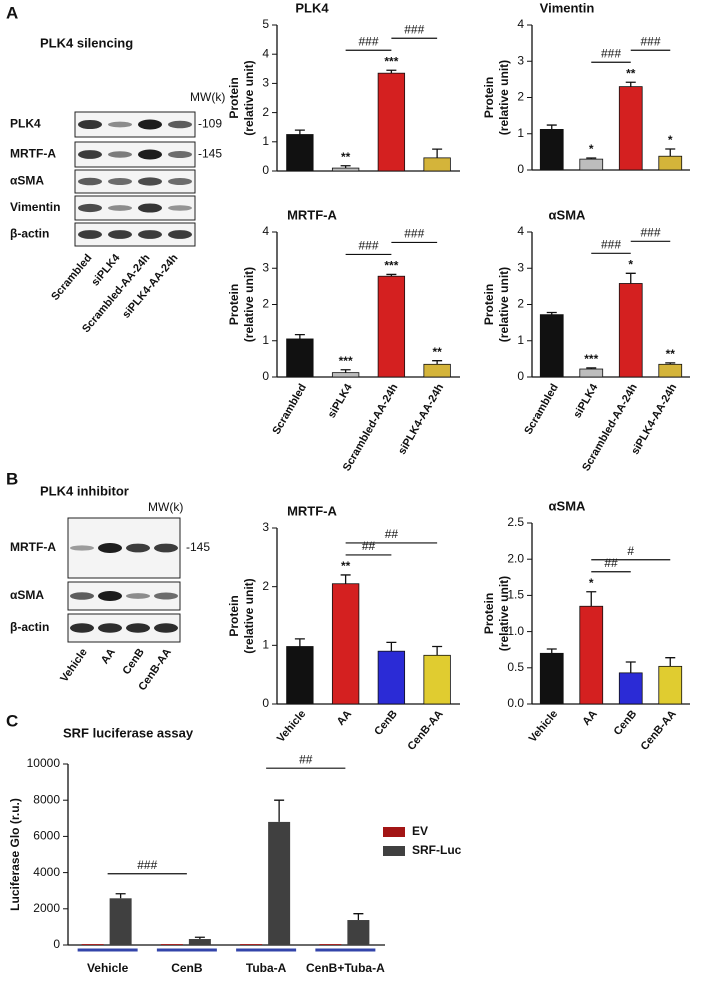 The width and height of the screenshot is (705, 987). What do you see at coordinates (165, 507) in the screenshot?
I see `mw-header: MW(k)` at bounding box center [165, 507].